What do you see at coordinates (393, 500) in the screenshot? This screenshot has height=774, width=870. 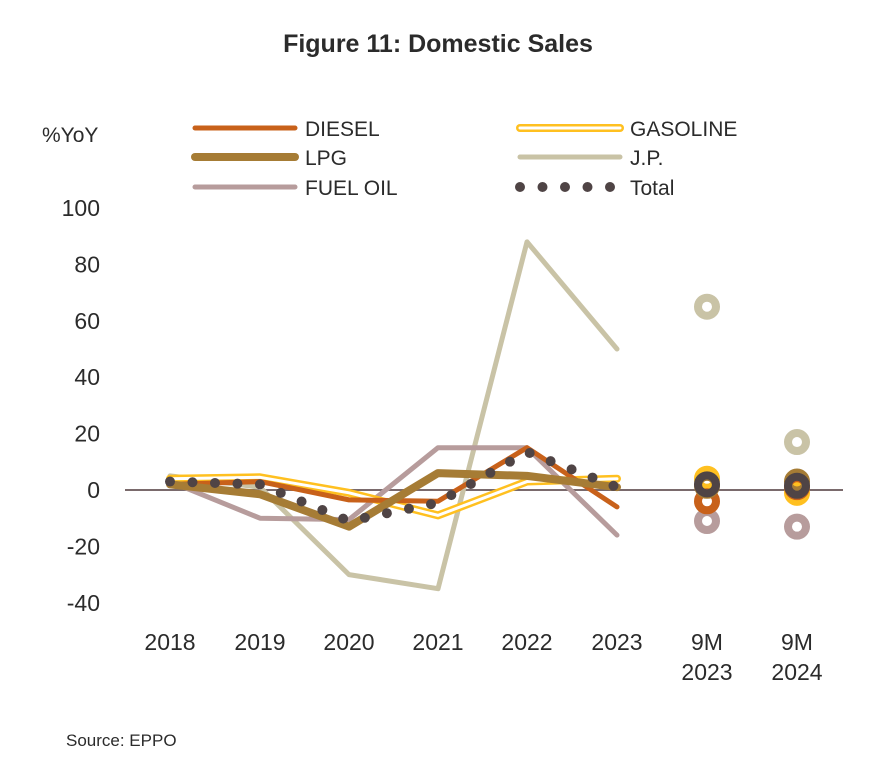 I see `series-line-lpg` at bounding box center [393, 500].